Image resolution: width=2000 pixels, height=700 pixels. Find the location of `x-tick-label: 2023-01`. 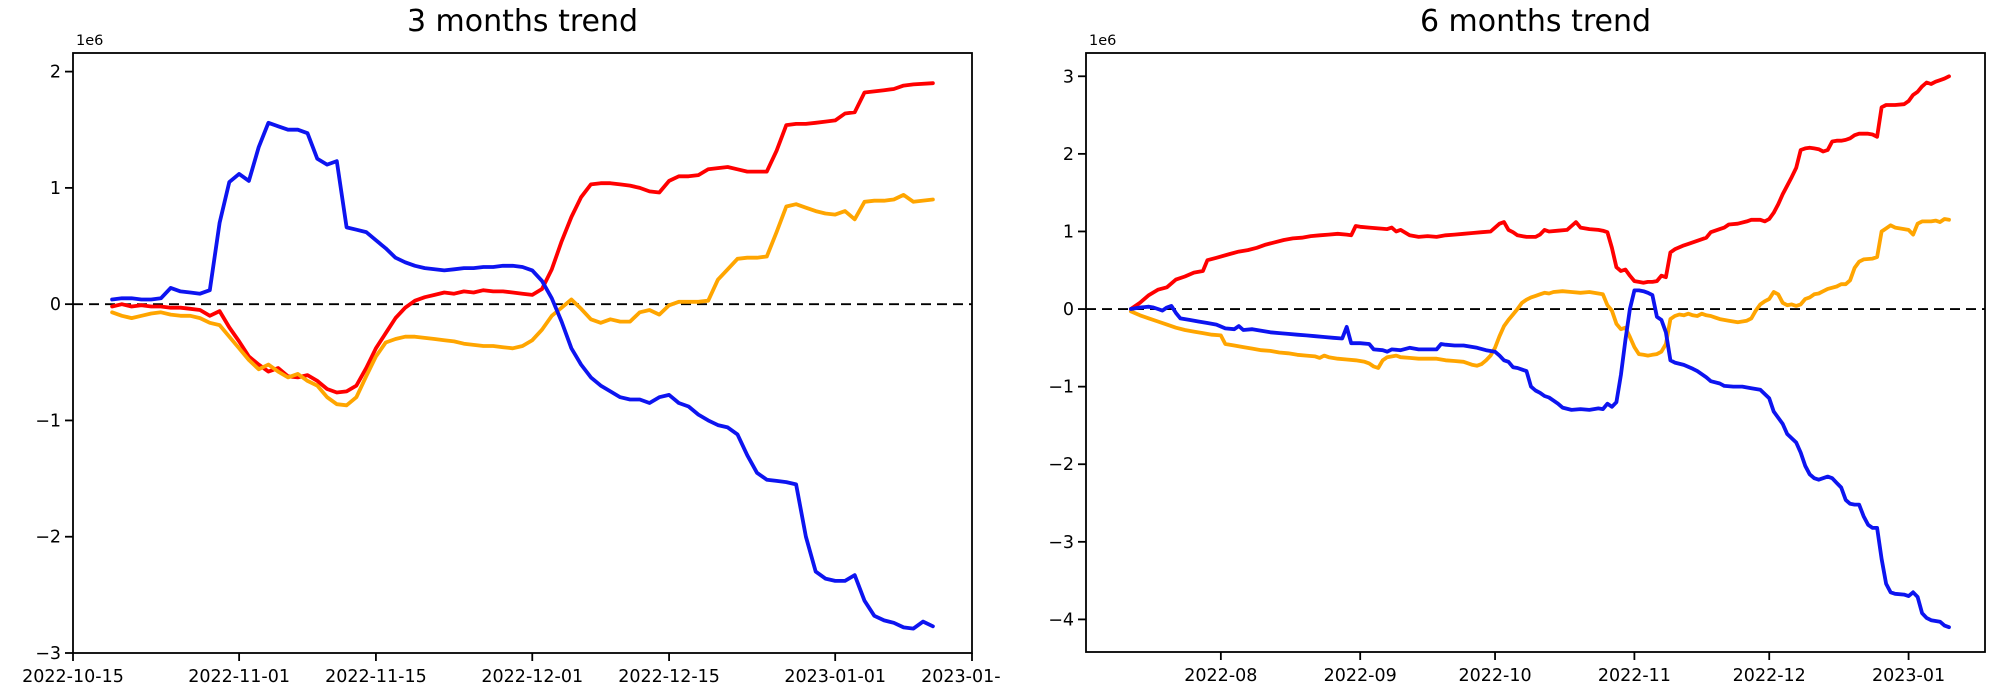

x-tick-label: 2023-01 is located at coordinates (1908, 676).